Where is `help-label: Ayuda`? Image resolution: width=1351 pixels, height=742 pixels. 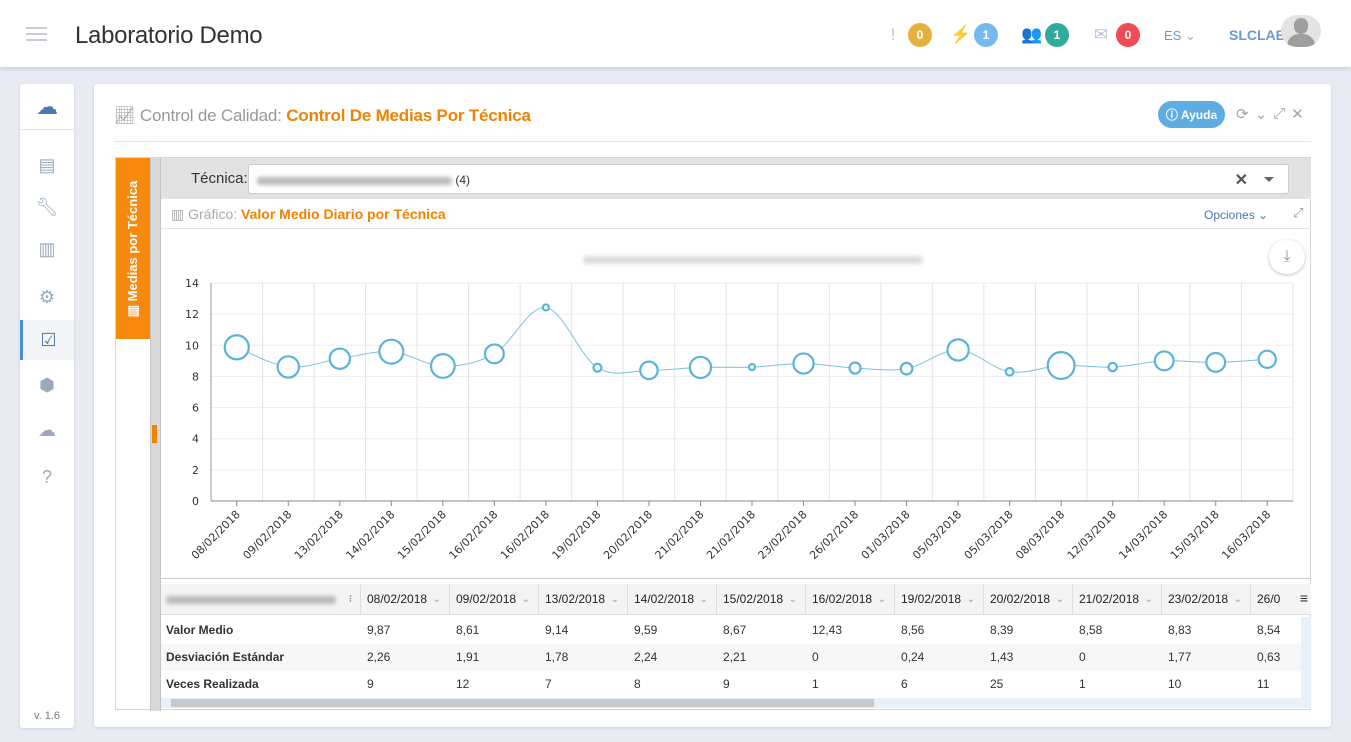 help-label: Ayuda is located at coordinates (1199, 114).